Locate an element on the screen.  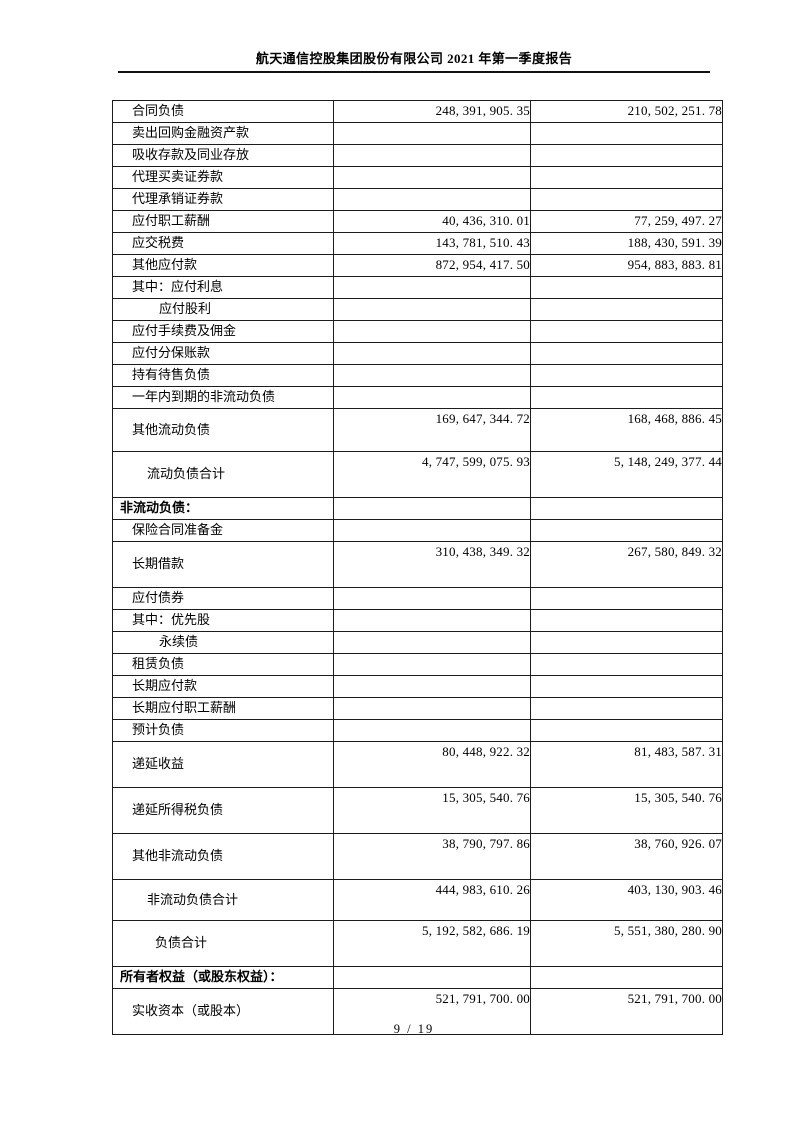
table-row: 其他非流动负债 38, 790, 797. 86 38, 760, 926. 07 is located at coordinates (417, 856).